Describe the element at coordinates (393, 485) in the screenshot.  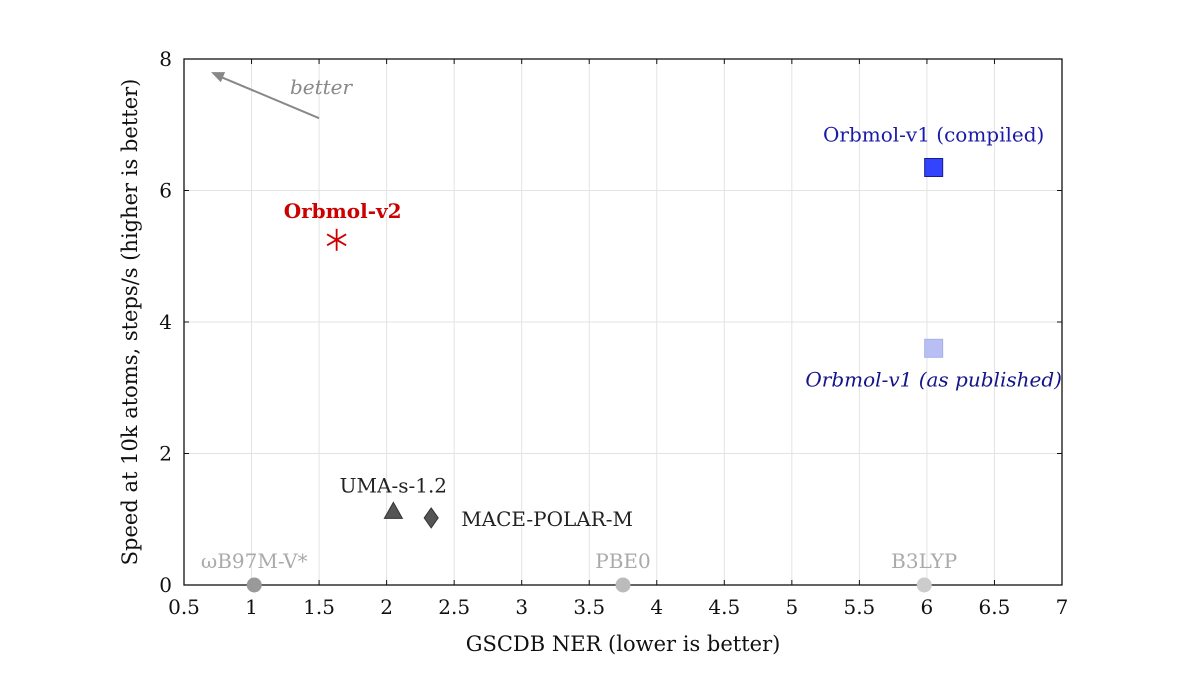
I see `point-uma-s-1-2-label: UMA-s-1.2` at that location.